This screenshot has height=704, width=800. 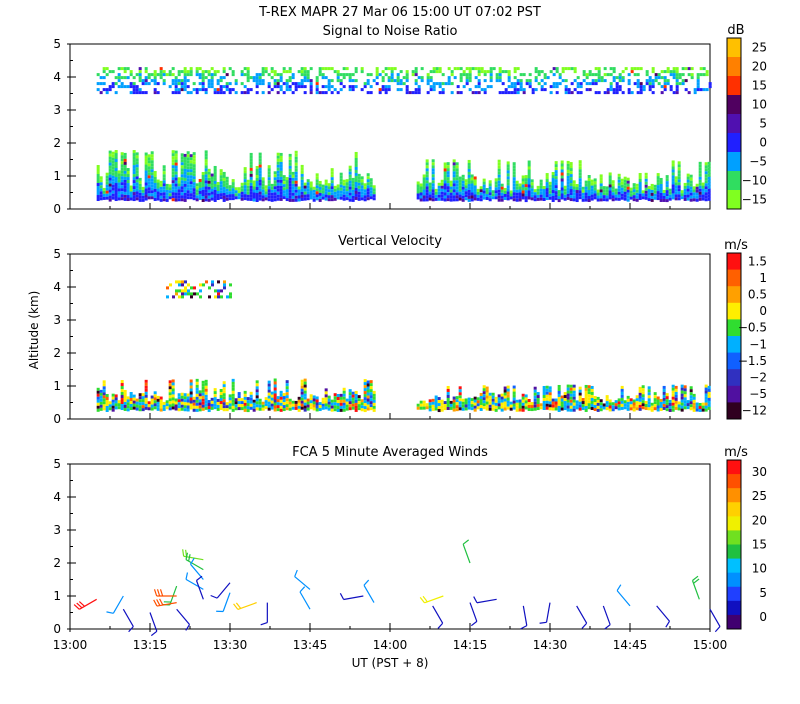 What do you see at coordinates (736, 452) in the screenshot?
I see `colorbar-unit: m/s` at bounding box center [736, 452].